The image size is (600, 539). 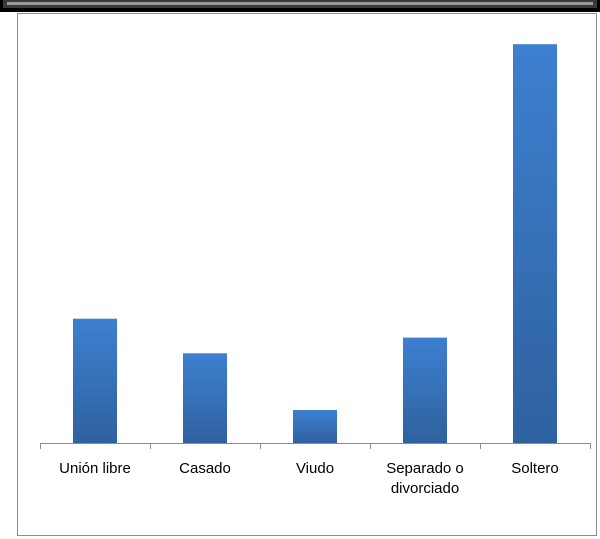 I want to click on x-tick-label: Casado, so click(x=205, y=468).